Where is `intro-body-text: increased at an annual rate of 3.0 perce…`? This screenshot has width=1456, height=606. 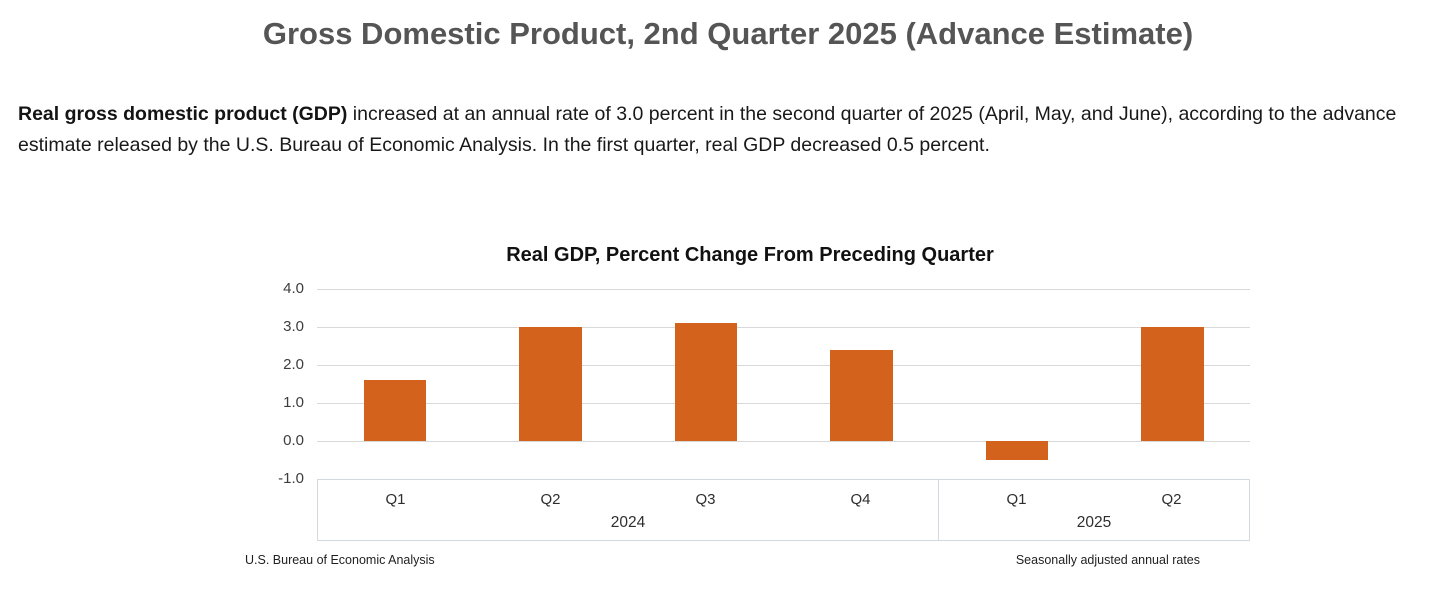
intro-body-text: increased at an annual rate of 3.0 perce… is located at coordinates (707, 129).